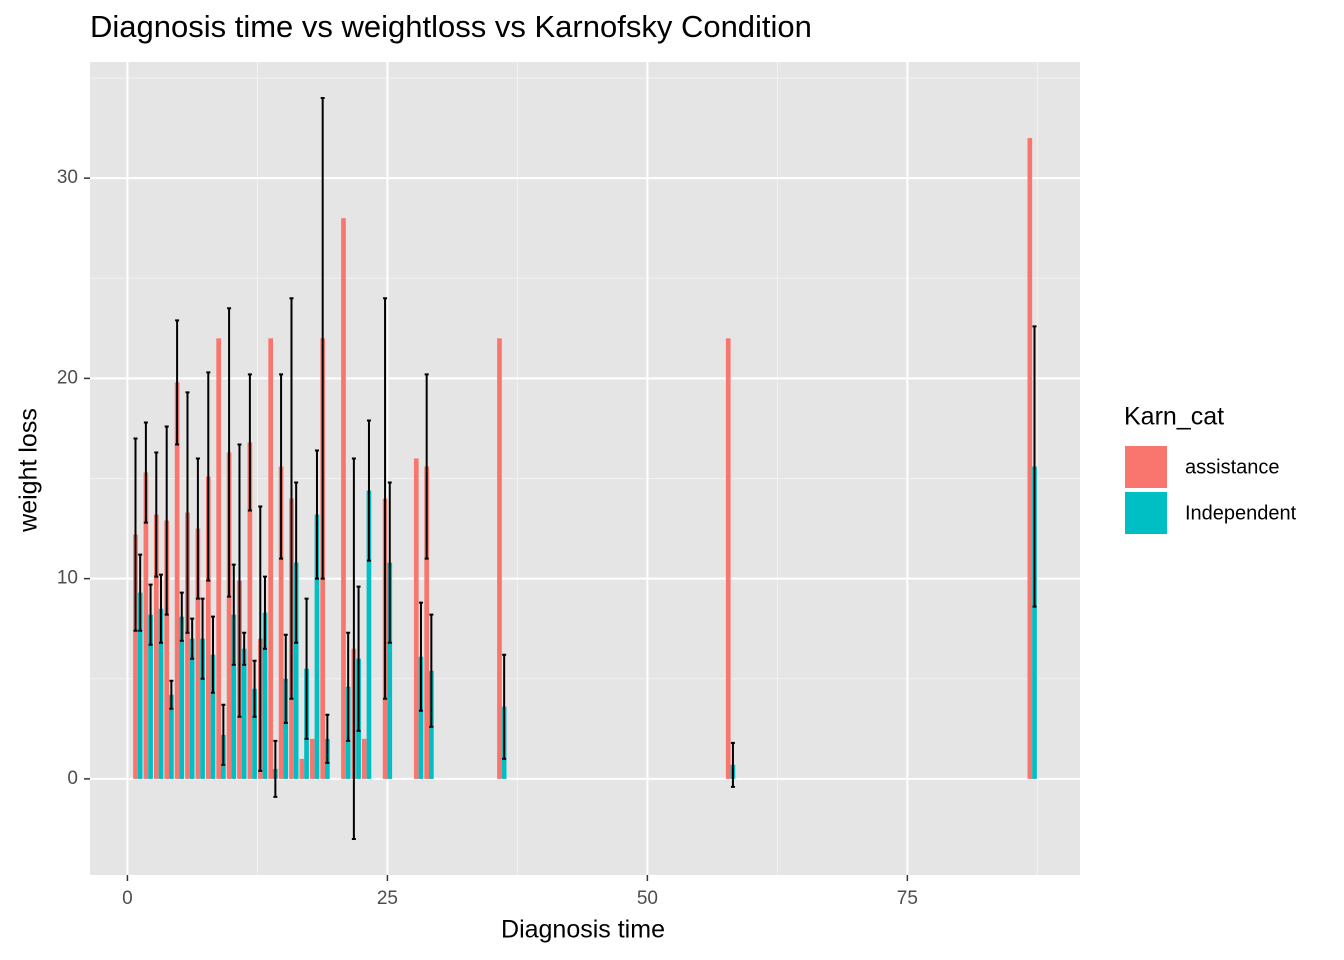 The height and width of the screenshot is (960, 1344). Describe the element at coordinates (29, 470) in the screenshot. I see `y-axis-label: weight loss` at that location.